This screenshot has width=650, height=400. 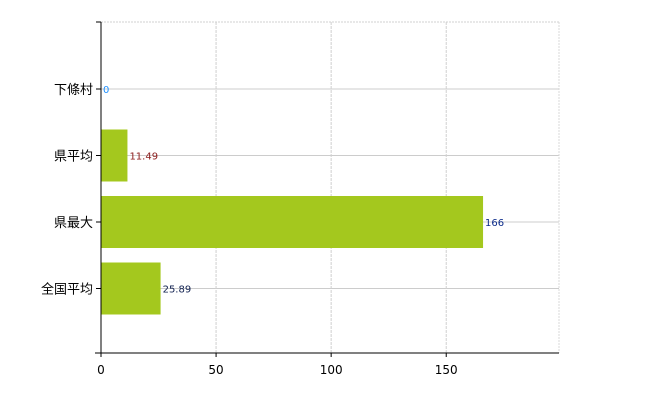 I want to click on category-label: 全国平均, so click(x=67, y=290).